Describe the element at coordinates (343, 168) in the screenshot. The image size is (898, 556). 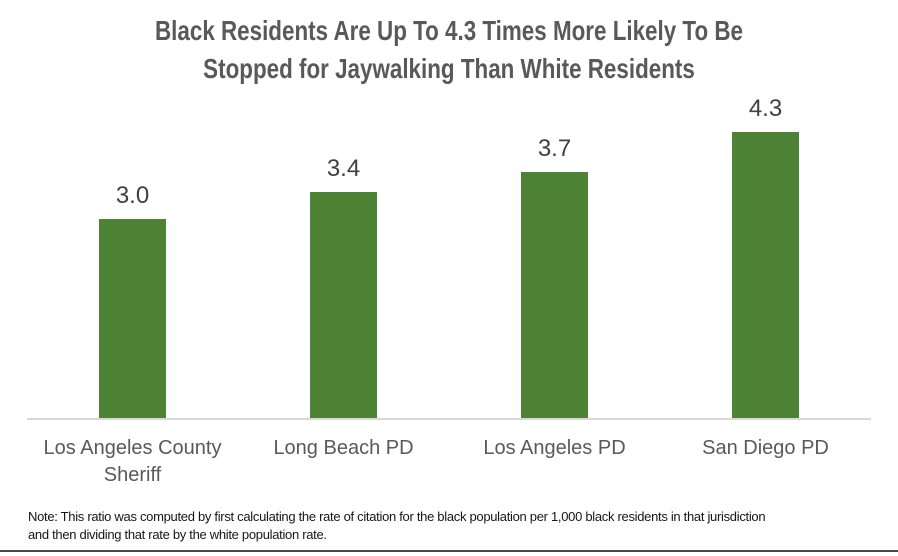
I see `value-label: 3.4` at that location.